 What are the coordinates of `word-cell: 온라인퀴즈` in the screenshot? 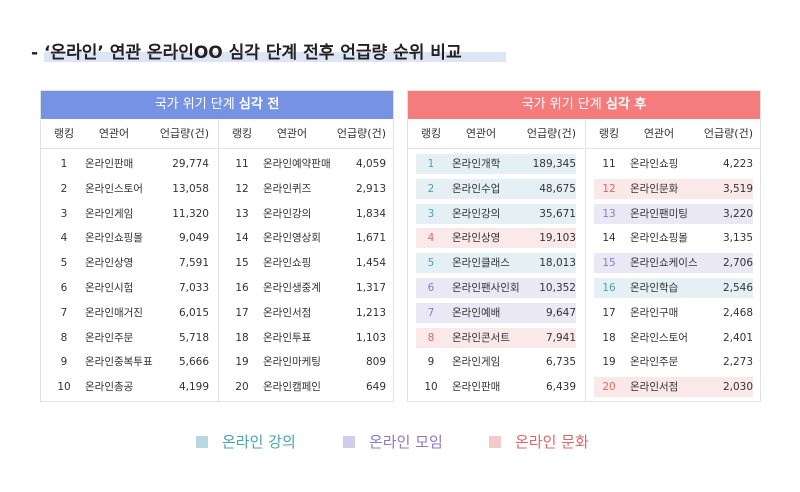 It's located at (287, 188).